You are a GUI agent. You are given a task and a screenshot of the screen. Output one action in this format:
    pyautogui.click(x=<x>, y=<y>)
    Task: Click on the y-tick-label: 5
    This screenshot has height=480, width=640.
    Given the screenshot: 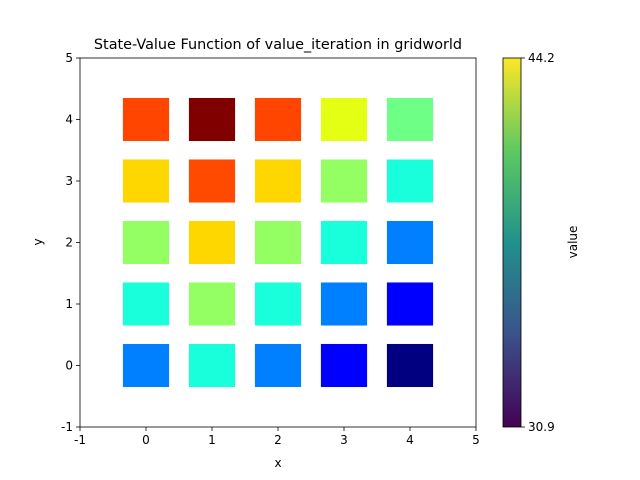 What is the action you would take?
    pyautogui.click(x=69, y=58)
    